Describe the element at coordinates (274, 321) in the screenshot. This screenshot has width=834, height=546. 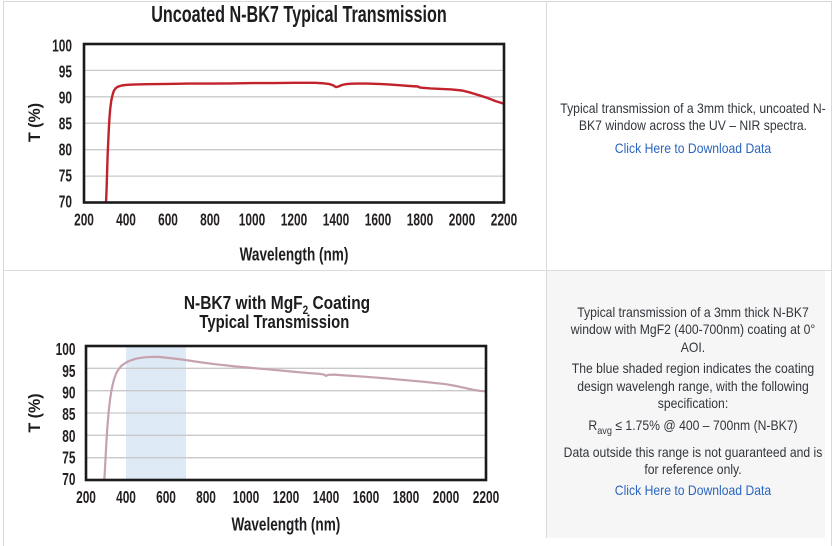
I see `svg-text: Typical Transmission` at that location.